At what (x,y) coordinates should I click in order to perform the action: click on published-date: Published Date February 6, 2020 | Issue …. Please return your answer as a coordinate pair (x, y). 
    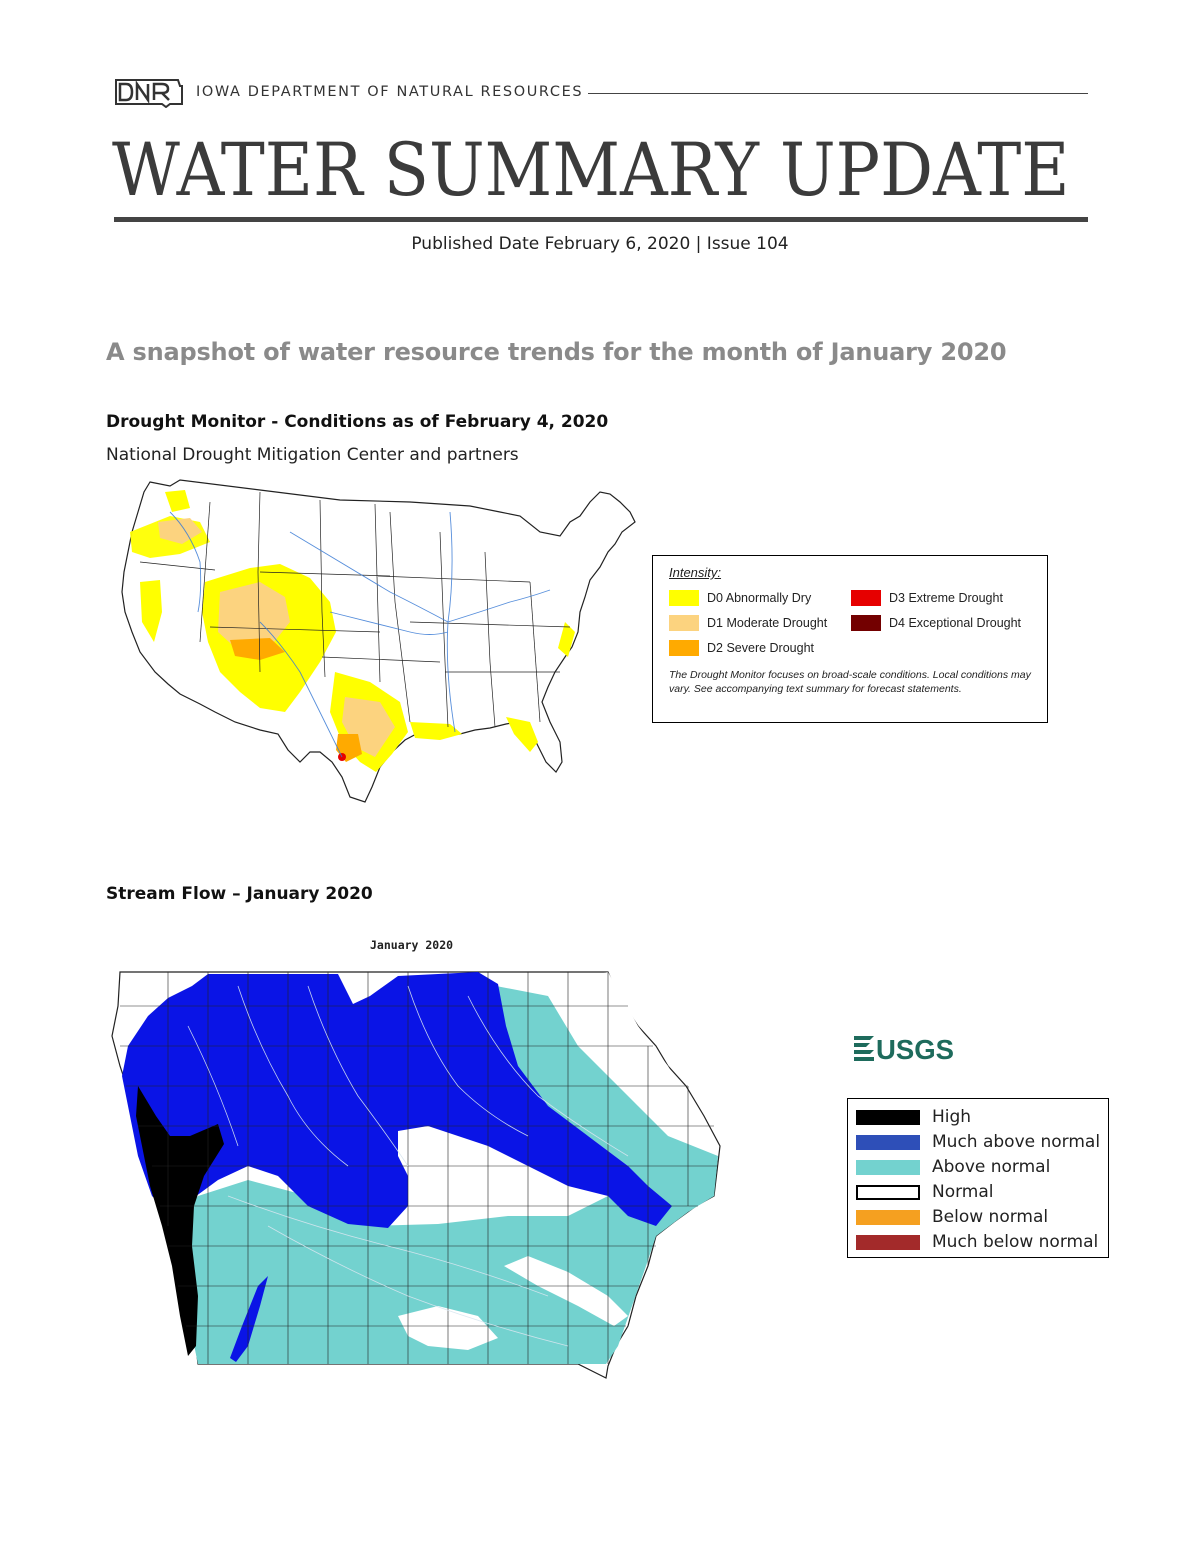
    Looking at the image, I should click on (600, 244).